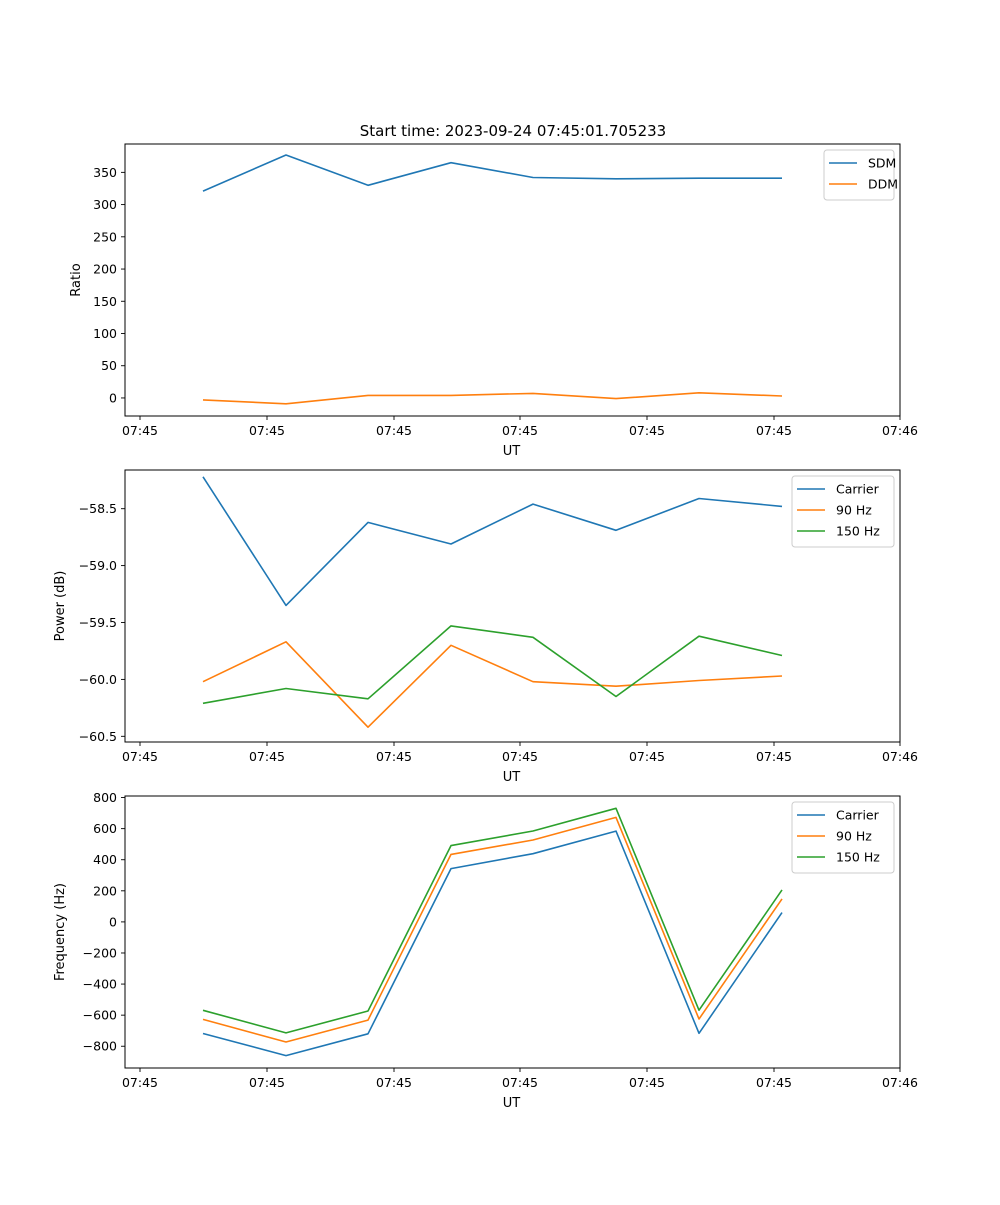 This screenshot has height=1205, width=1000. Describe the element at coordinates (100, 952) in the screenshot. I see `y-tick-label: −200` at that location.